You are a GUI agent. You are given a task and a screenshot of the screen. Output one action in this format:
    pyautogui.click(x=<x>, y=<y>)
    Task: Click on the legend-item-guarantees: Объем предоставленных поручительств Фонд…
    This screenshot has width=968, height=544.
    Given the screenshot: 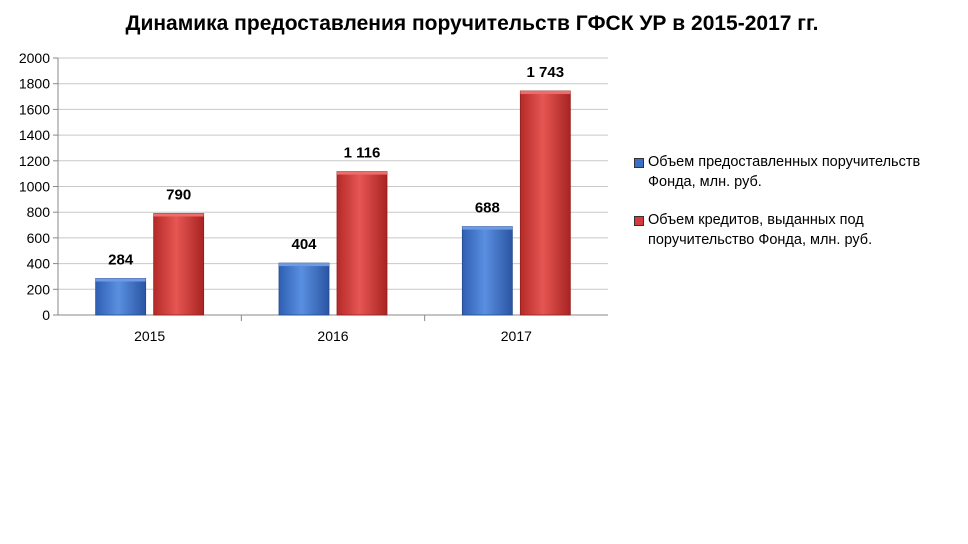 What is the action you would take?
    pyautogui.click(x=794, y=172)
    